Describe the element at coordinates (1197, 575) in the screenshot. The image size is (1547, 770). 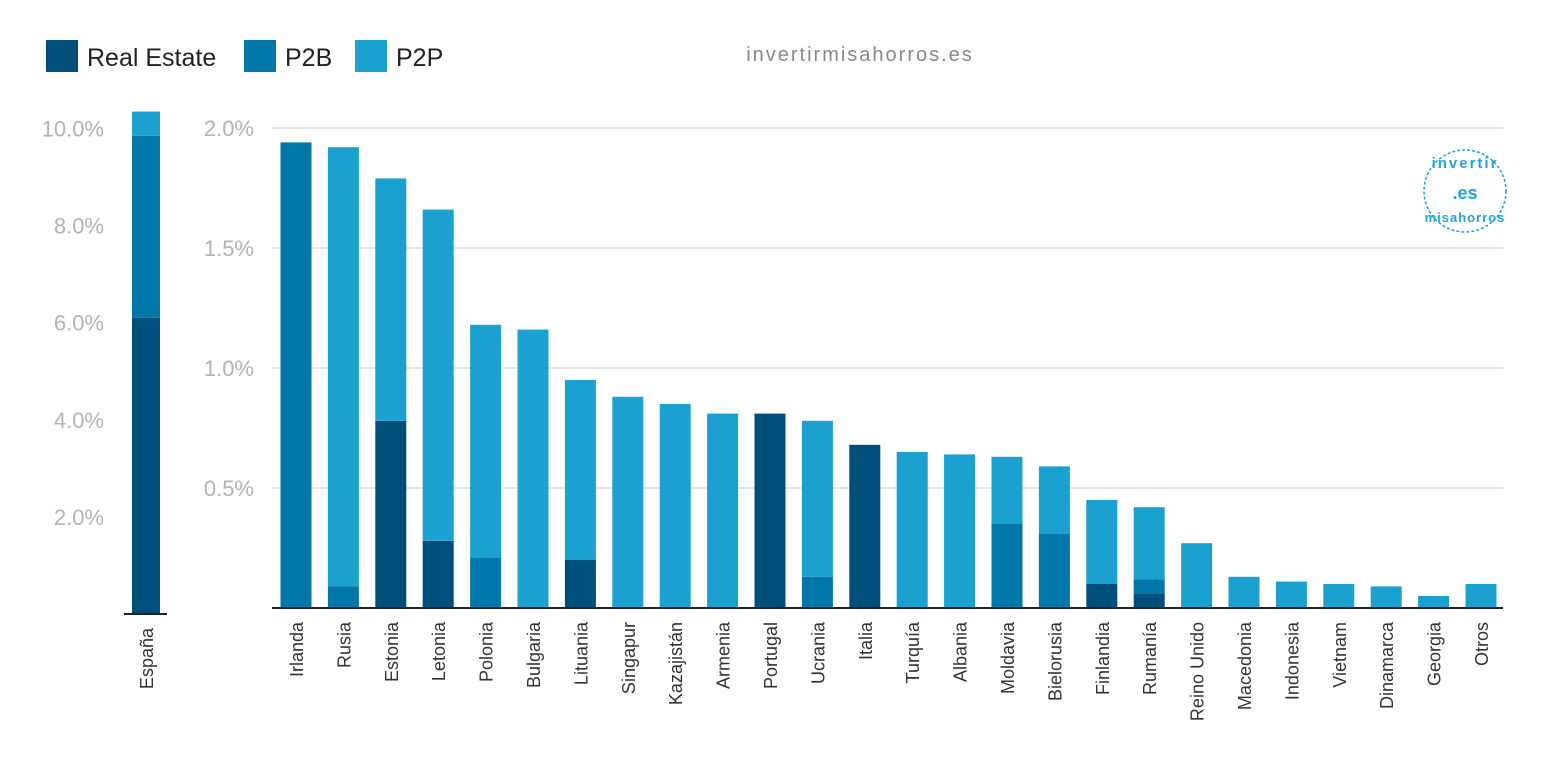
I see `bar-reino-unido-p2p` at that location.